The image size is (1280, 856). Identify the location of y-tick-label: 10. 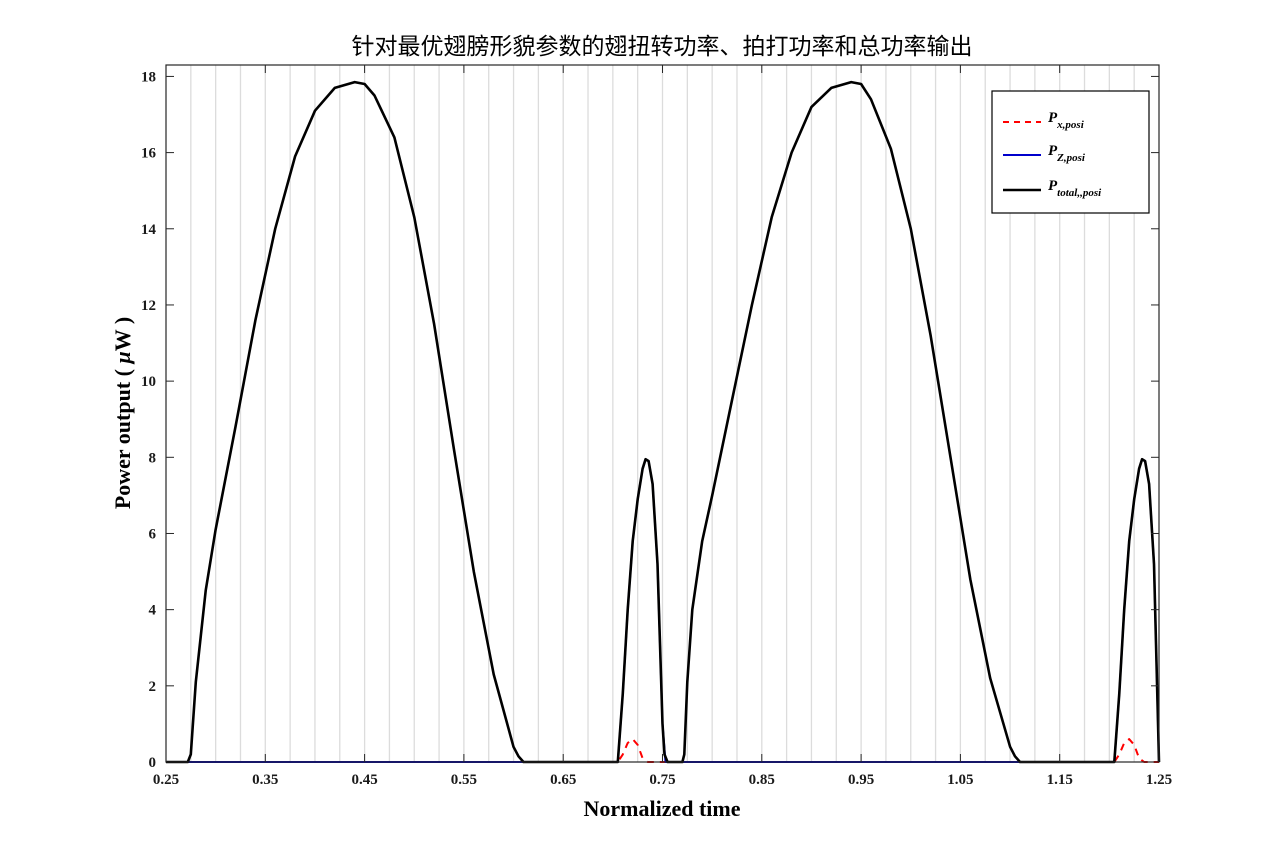
(148, 382).